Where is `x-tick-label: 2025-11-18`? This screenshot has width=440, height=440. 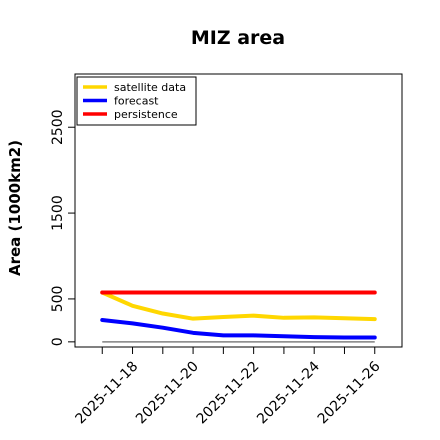
x-tick-label: 2025-11-18 is located at coordinates (107, 393).